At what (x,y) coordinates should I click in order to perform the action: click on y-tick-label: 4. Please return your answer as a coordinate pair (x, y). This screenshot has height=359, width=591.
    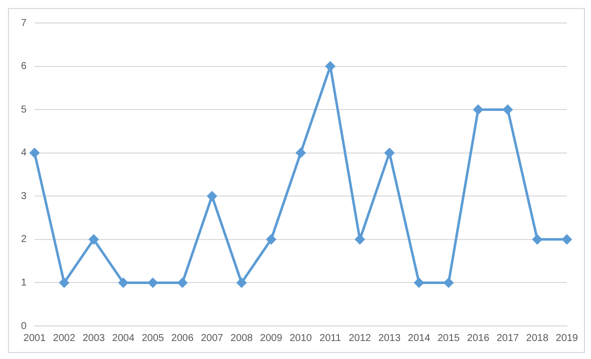
    Looking at the image, I should click on (24, 153).